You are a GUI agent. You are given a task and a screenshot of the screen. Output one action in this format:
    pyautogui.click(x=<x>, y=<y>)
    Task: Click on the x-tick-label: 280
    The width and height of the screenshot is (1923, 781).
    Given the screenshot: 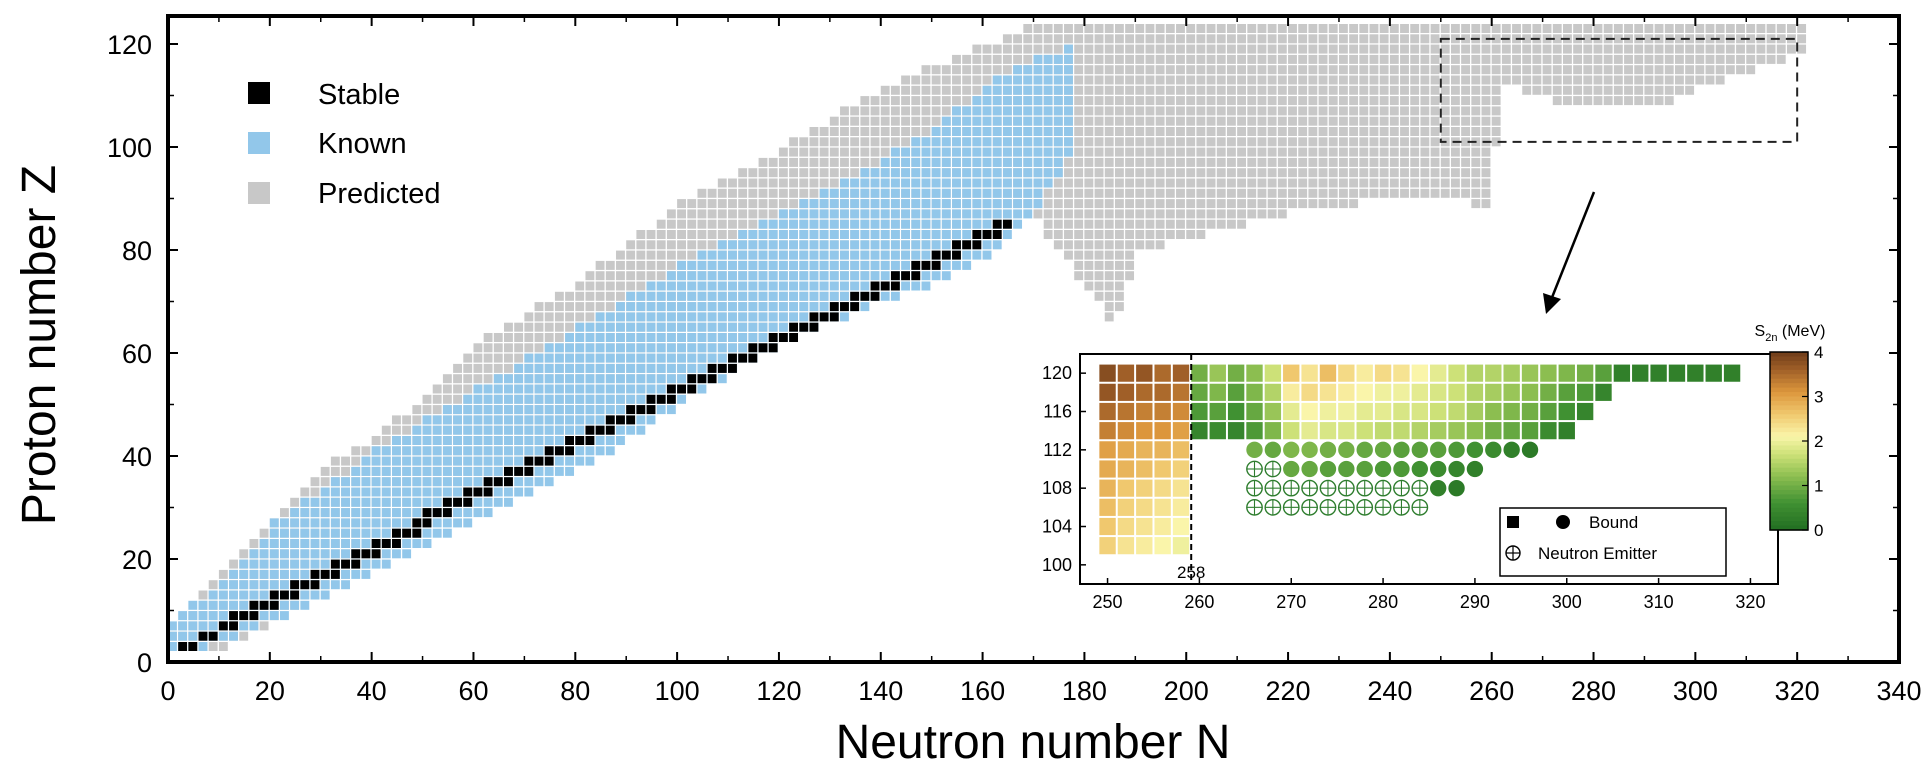 What is the action you would take?
    pyautogui.click(x=1593, y=691)
    